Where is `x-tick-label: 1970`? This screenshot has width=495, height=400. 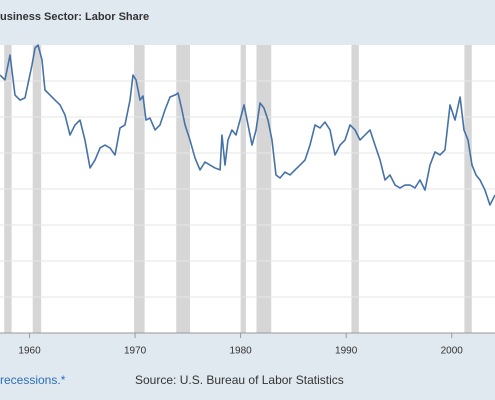 x-tick-label: 1970 is located at coordinates (135, 351).